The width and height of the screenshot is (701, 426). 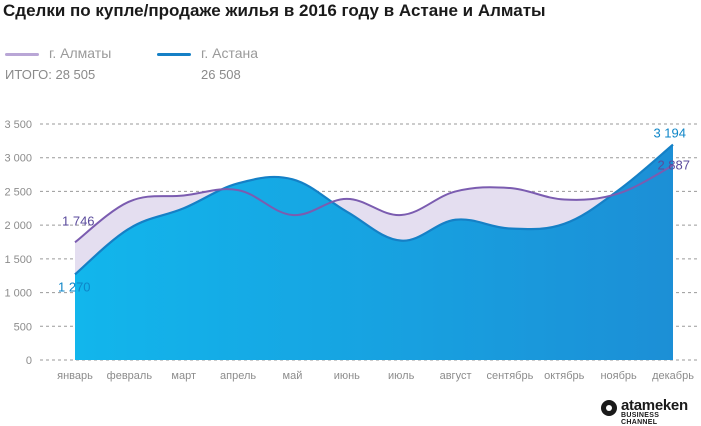 What do you see at coordinates (238, 376) in the screenshot?
I see `x-tick-label: апрель` at bounding box center [238, 376].